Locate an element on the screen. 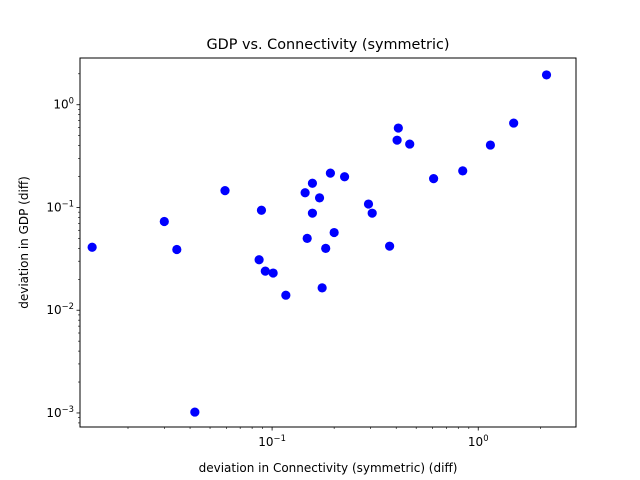 The image size is (640, 480). y-tick-label: 10⁰ is located at coordinates (63, 104).